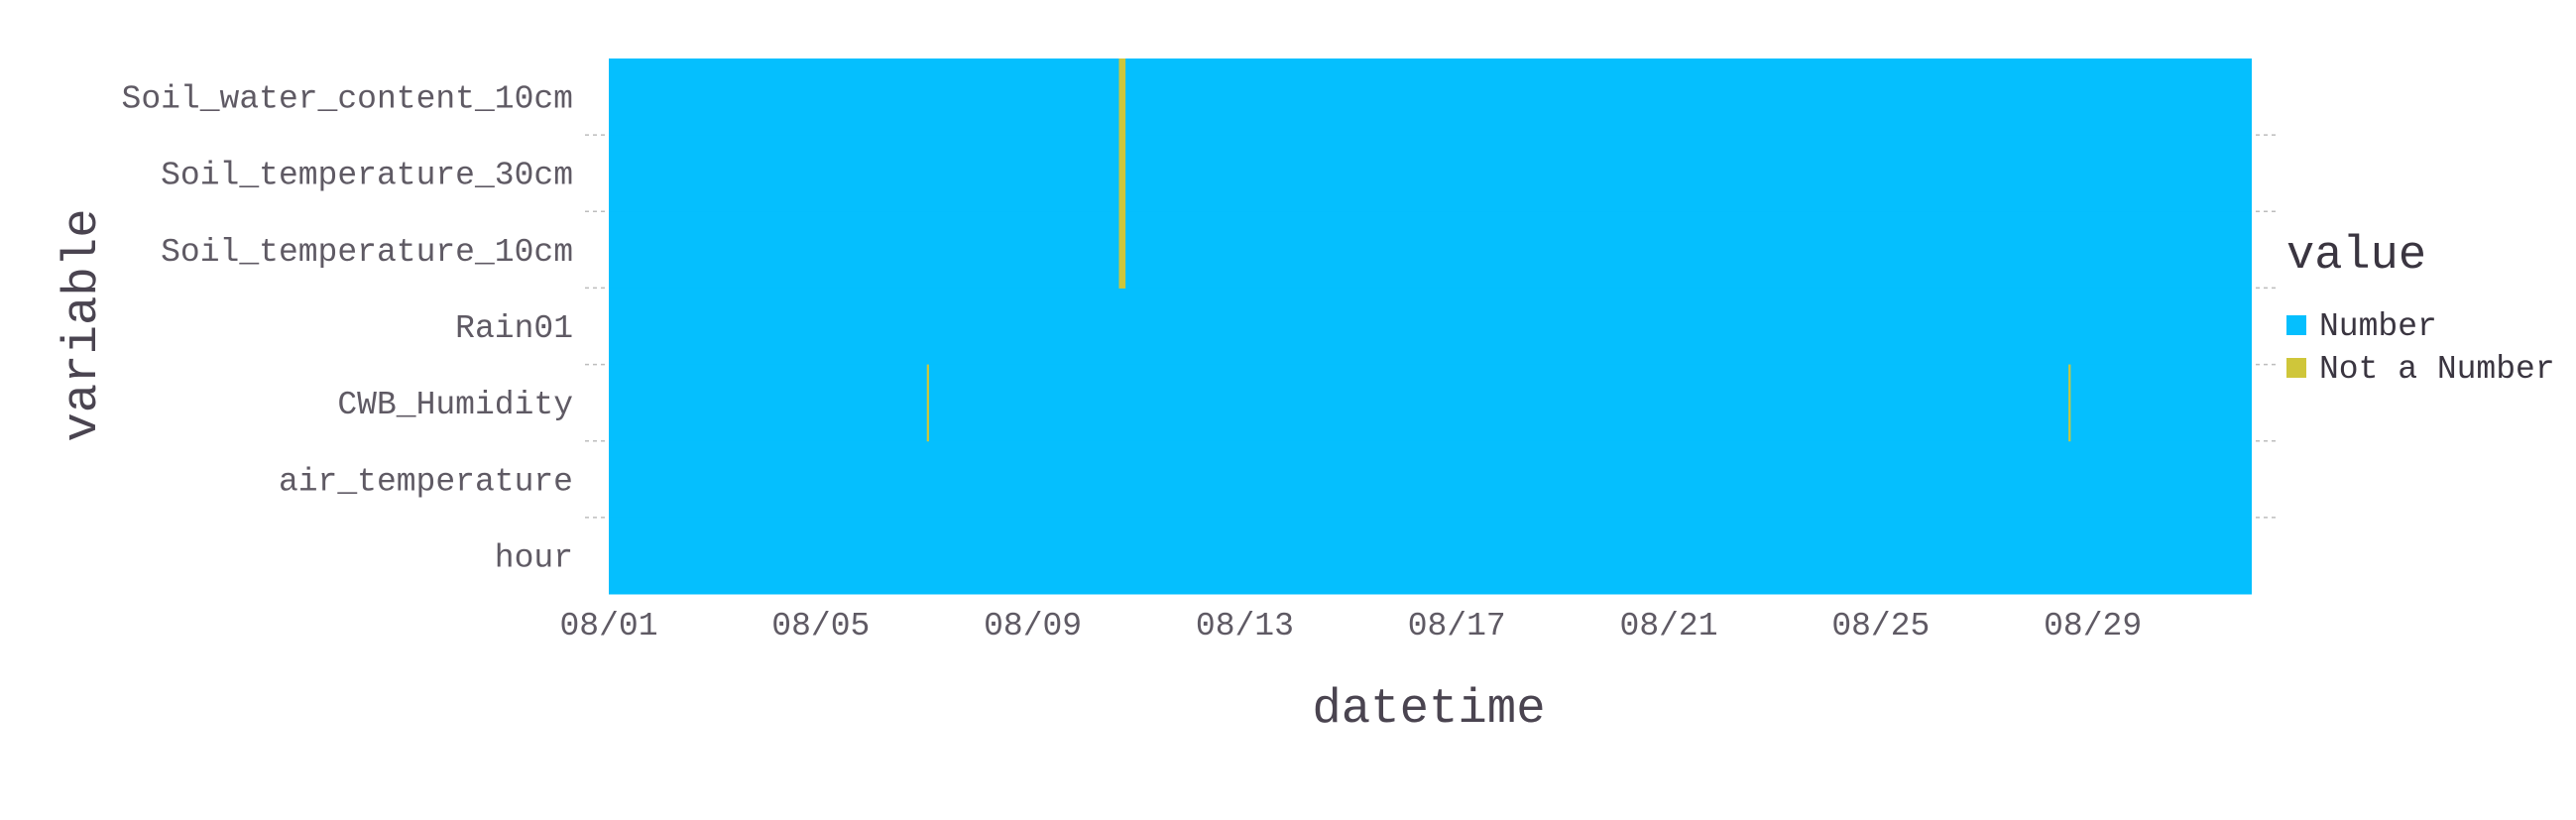 The image size is (2576, 820). I want to click on x-axis-ticks: 08/01 08/05 08/09 08/13 08/17 08/21 08/25 08/29, so click(1351, 626).